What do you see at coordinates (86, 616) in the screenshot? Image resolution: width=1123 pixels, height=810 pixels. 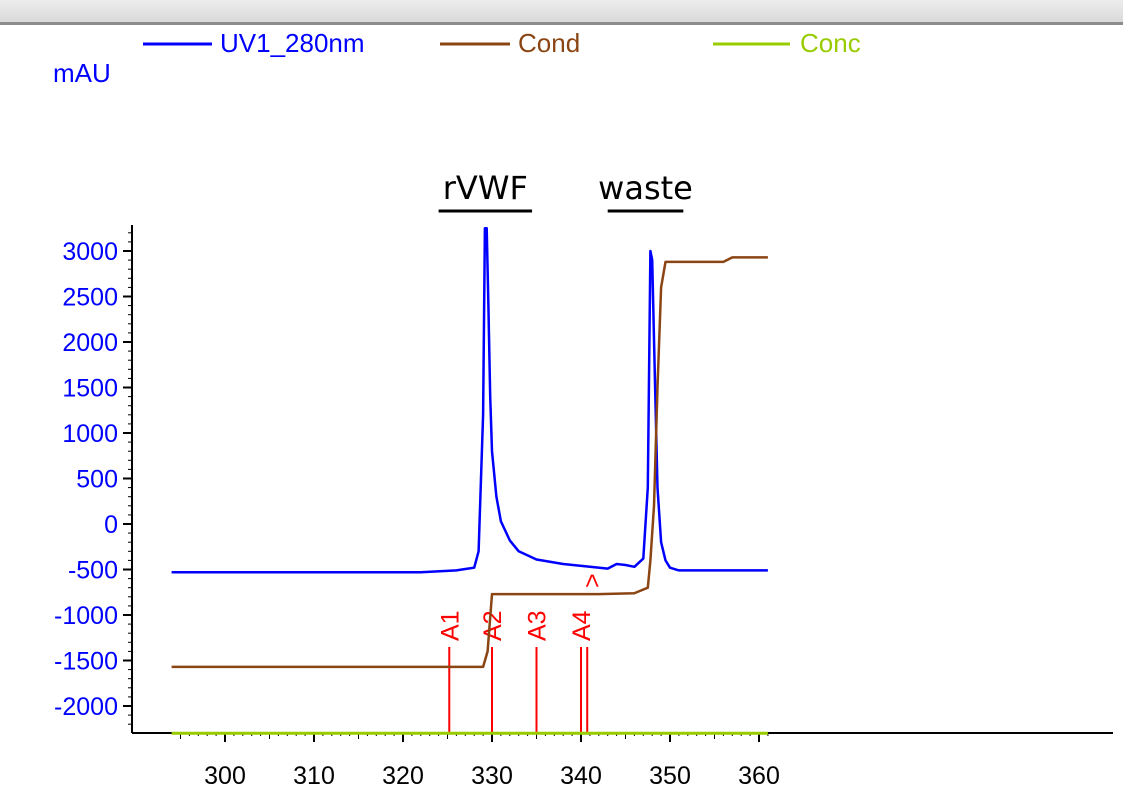 I see `y-tick-label: -1000` at bounding box center [86, 616].